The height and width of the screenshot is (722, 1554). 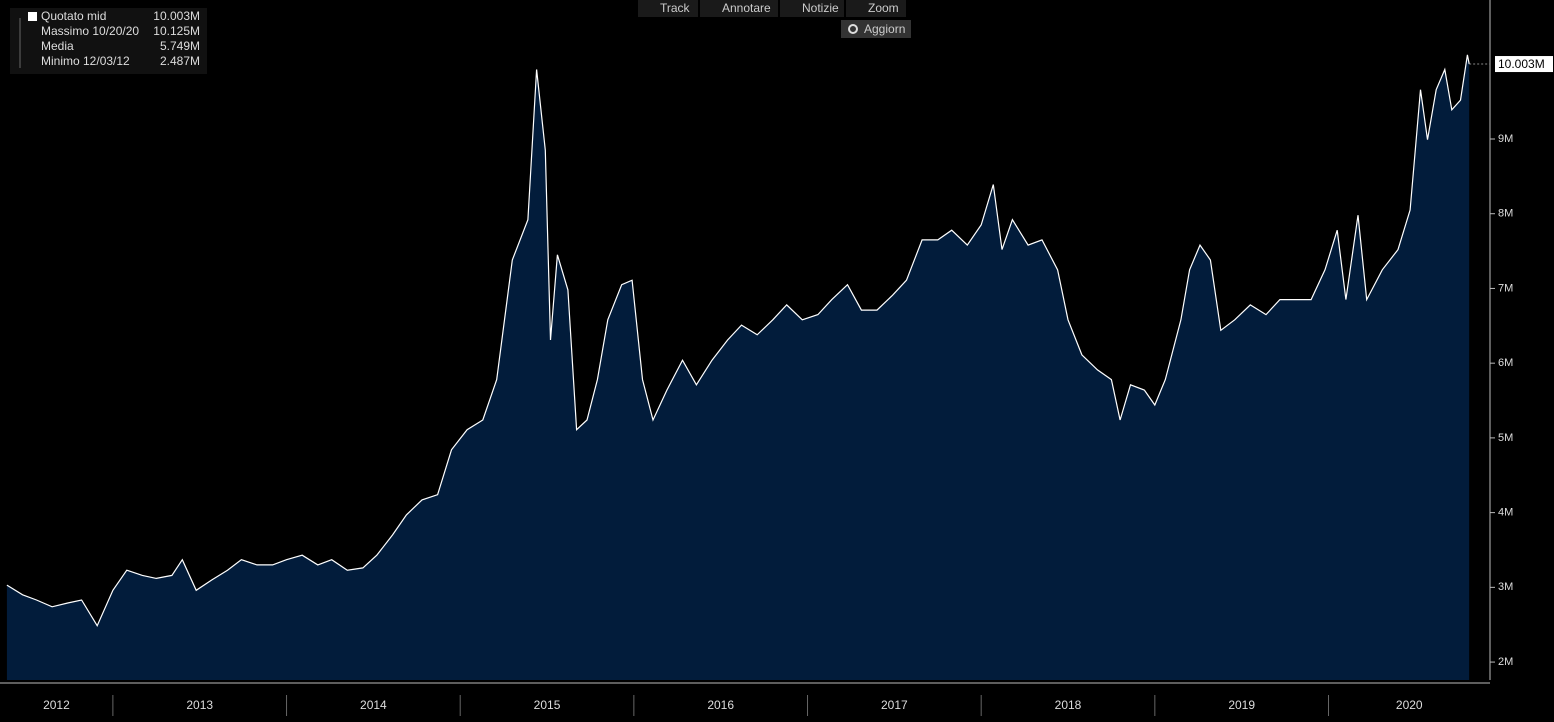 What do you see at coordinates (1505, 513) in the screenshot?
I see `y-tick-label: 4M` at bounding box center [1505, 513].